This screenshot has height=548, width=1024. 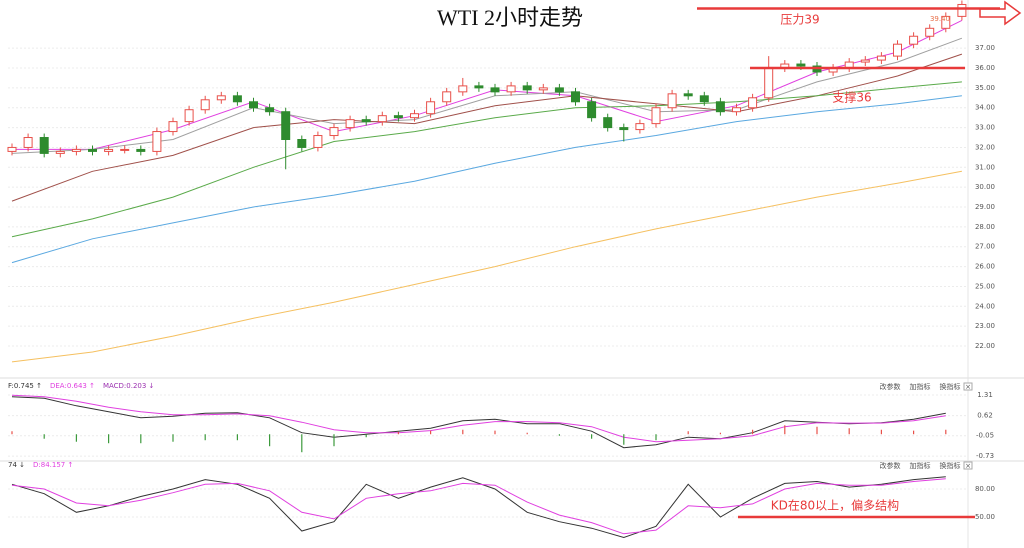 What do you see at coordinates (985, 167) in the screenshot?
I see `y-tick-label: 31.00` at bounding box center [985, 167].